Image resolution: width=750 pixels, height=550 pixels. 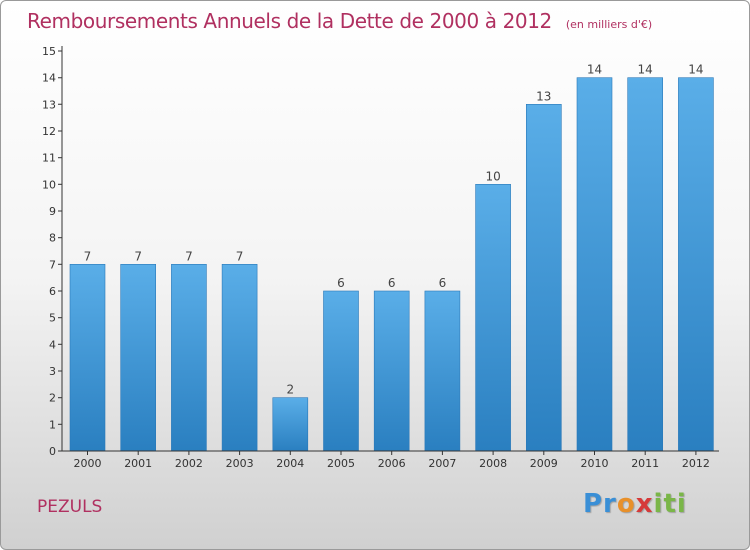 I want to click on x-tick-label-2001: 2001, so click(x=138, y=463).